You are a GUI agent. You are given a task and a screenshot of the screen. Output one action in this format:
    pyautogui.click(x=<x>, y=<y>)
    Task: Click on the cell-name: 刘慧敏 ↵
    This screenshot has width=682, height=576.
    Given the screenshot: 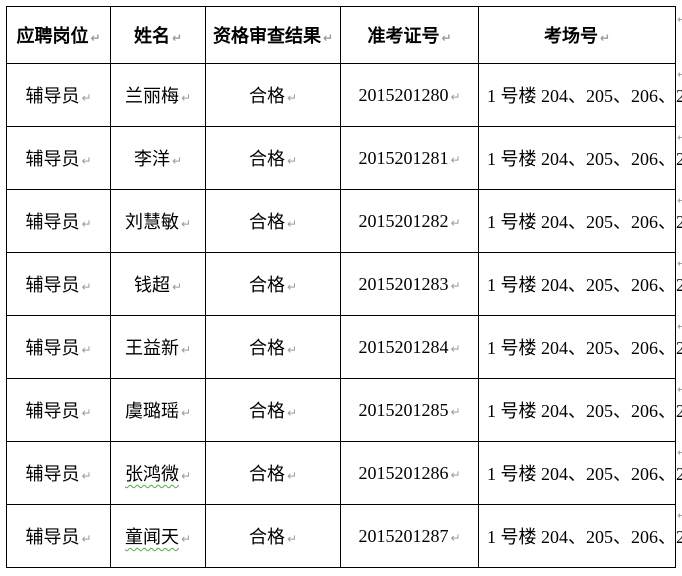 What is the action you would take?
    pyautogui.click(x=158, y=221)
    